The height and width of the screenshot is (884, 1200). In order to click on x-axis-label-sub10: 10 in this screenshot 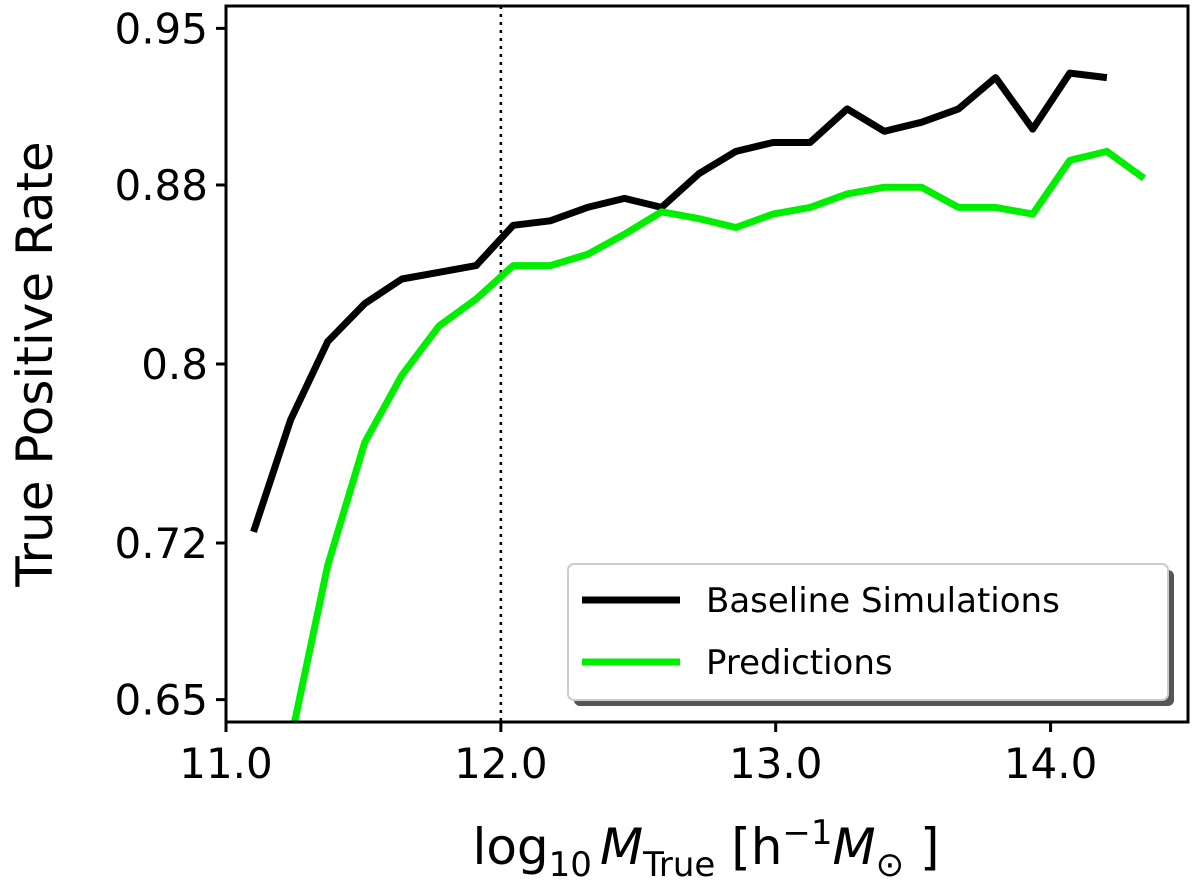, I will do `click(570, 864)`.